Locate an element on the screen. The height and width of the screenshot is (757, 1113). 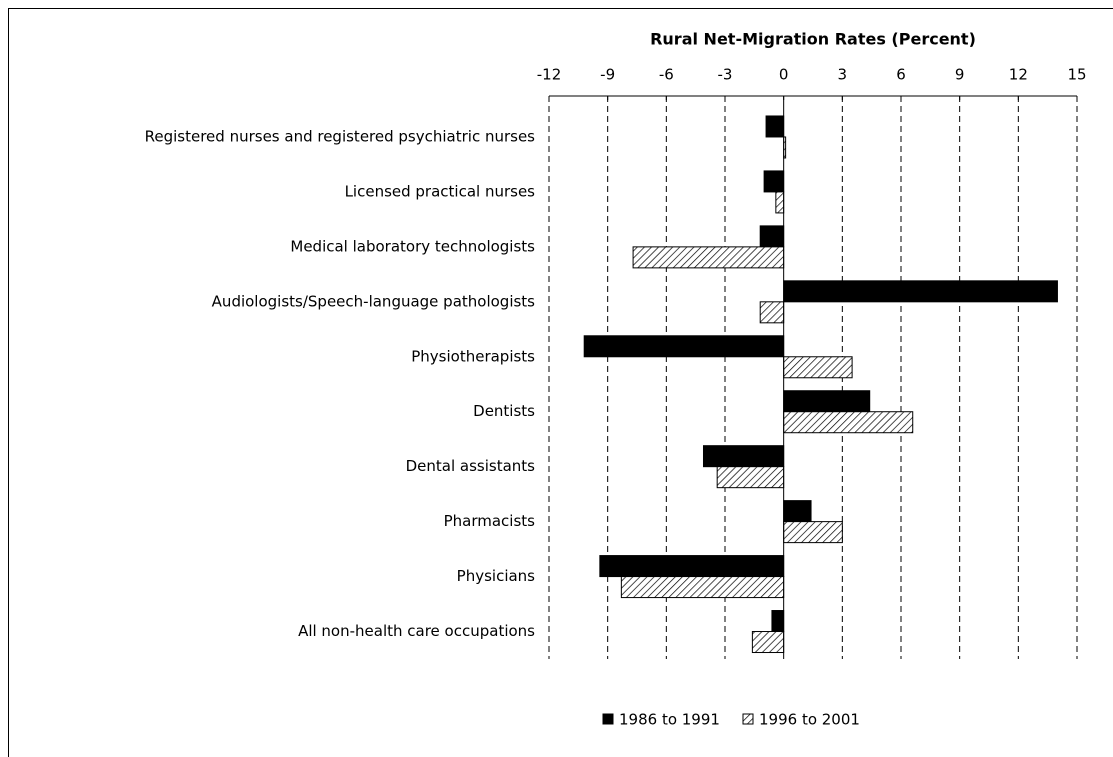
x-tick-label: -9 is located at coordinates (607, 75).